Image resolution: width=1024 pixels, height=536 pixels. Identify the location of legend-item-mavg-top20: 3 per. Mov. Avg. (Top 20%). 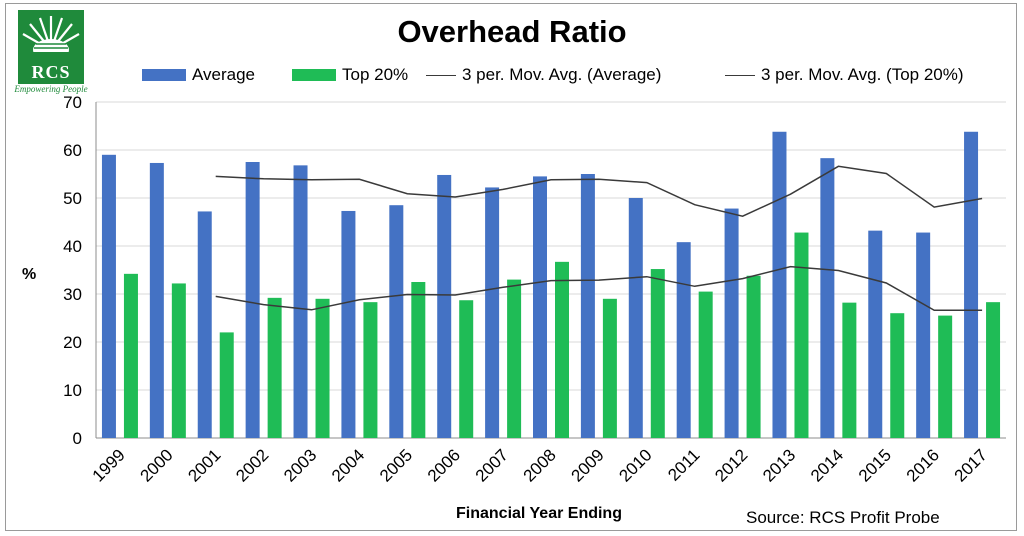
(844, 75).